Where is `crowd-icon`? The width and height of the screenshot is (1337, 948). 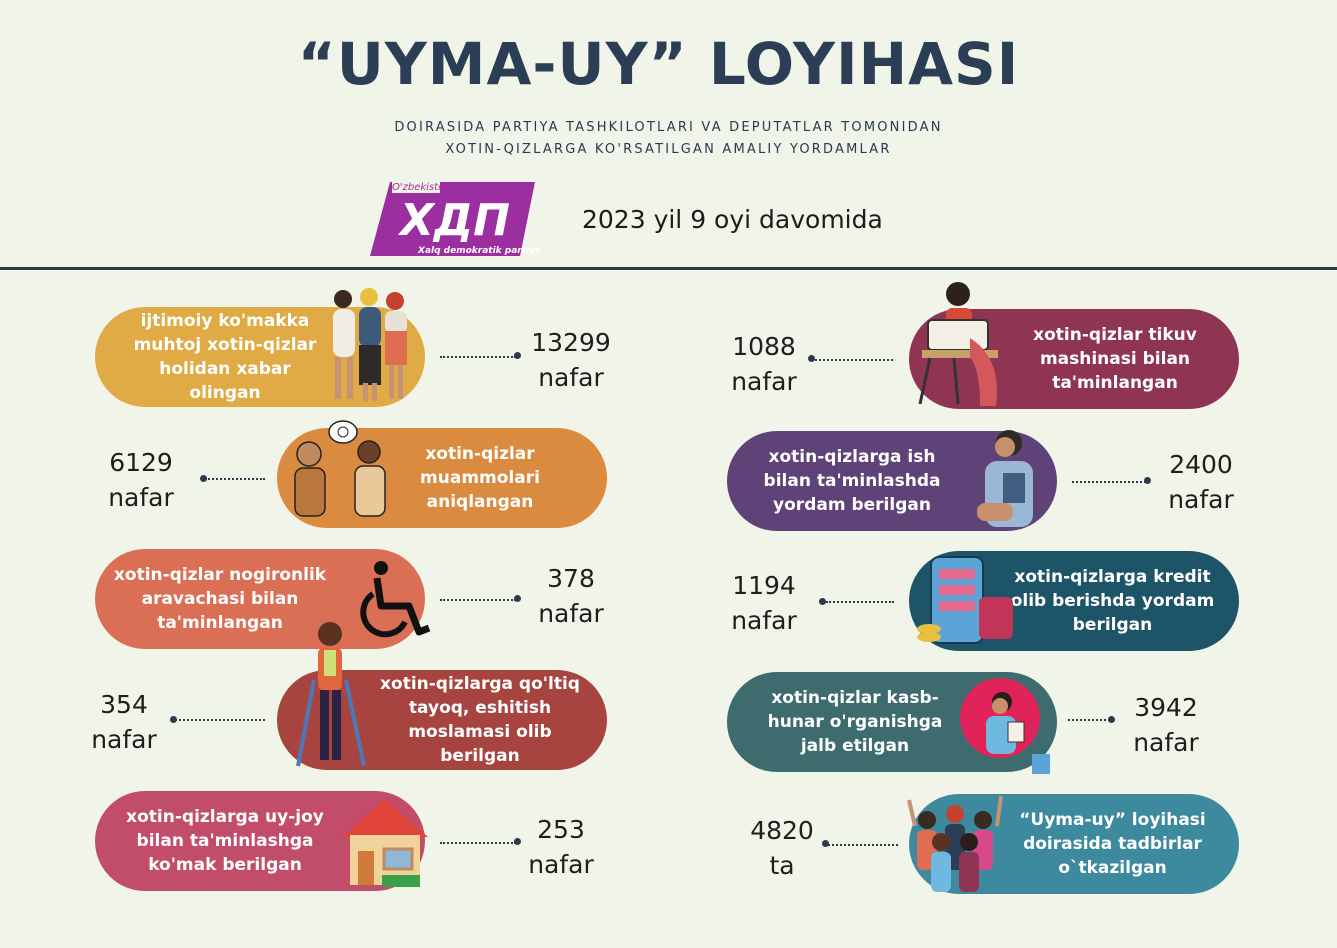
crowd-icon is located at coordinates (955, 843).